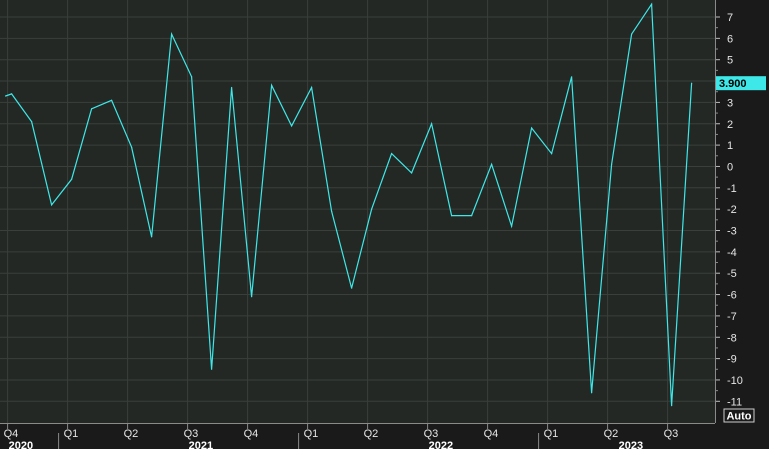  What do you see at coordinates (732, 338) in the screenshot?
I see `y-tick-label: -8` at bounding box center [732, 338].